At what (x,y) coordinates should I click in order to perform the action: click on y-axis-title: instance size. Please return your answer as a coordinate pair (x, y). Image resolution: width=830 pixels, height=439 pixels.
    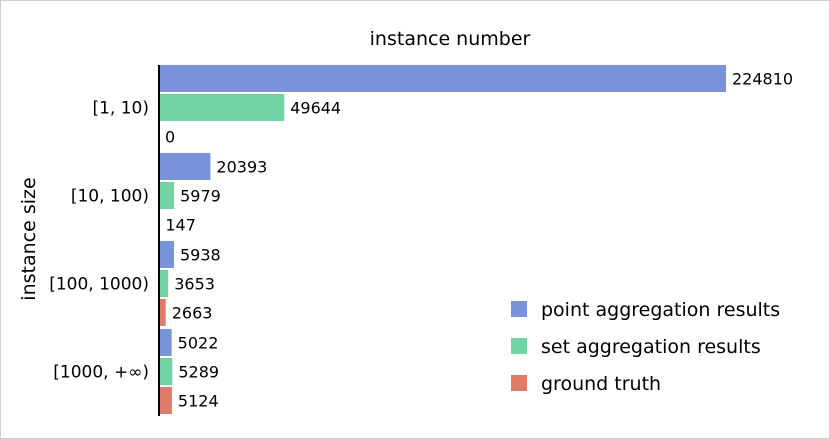
    Looking at the image, I should click on (29, 238).